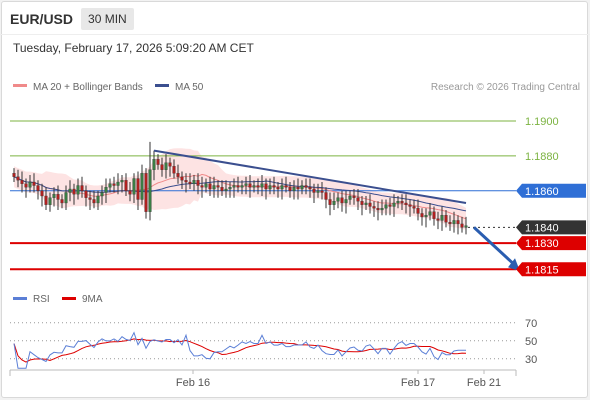 Image resolution: width=590 pixels, height=400 pixels. Describe the element at coordinates (531, 324) in the screenshot. I see `rsi-level-label: 70` at that location.